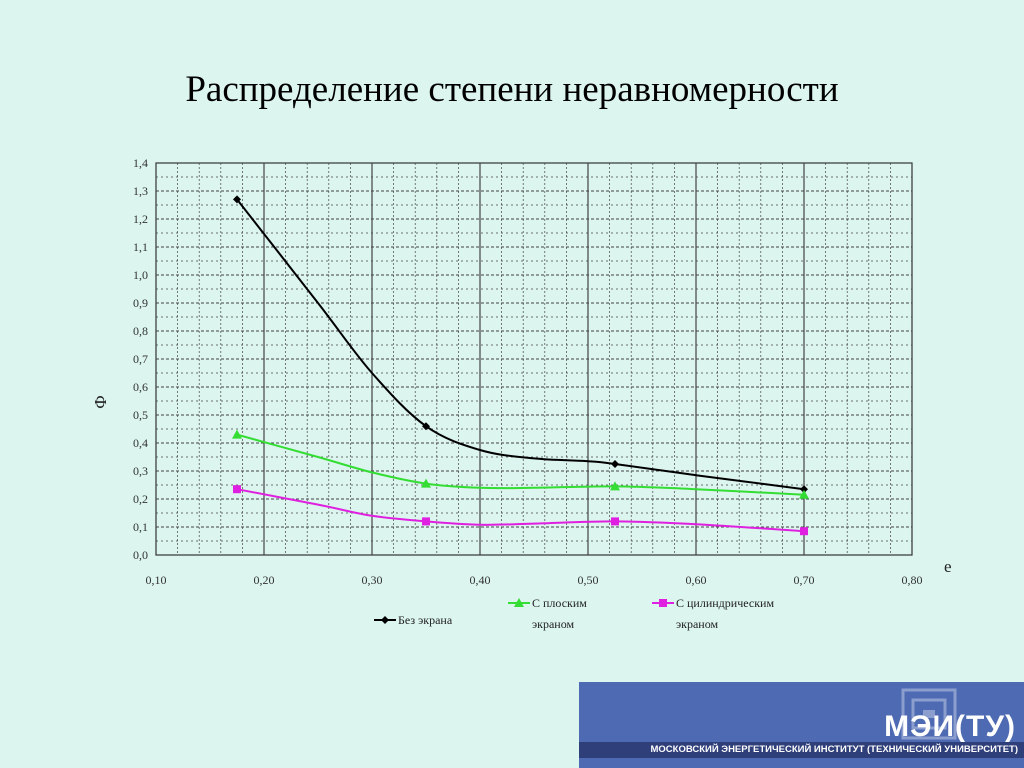 This screenshot has height=768, width=1024. What do you see at coordinates (588, 580) in the screenshot?
I see `x-tick-label: 0,50` at bounding box center [588, 580].